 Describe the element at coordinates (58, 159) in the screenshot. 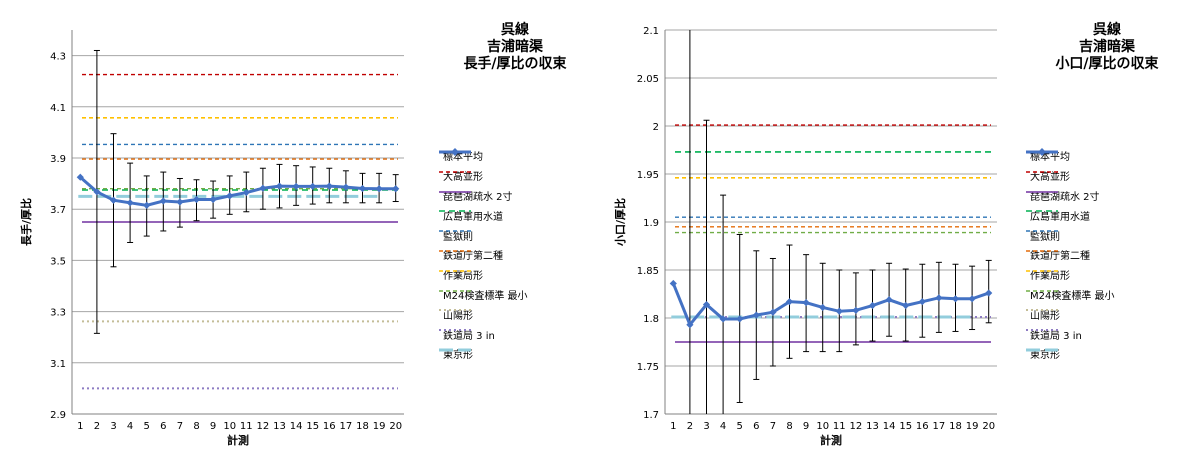

I see `y-tick-label: 3.9` at that location.